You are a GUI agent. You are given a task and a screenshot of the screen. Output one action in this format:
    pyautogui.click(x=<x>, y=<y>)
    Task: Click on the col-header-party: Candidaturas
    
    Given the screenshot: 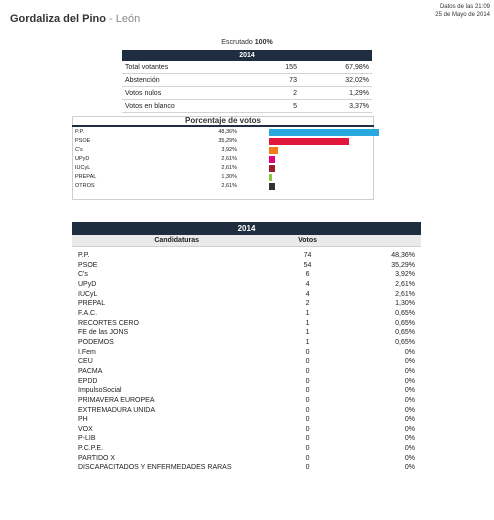 What is the action you would take?
    pyautogui.click(x=177, y=241)
    